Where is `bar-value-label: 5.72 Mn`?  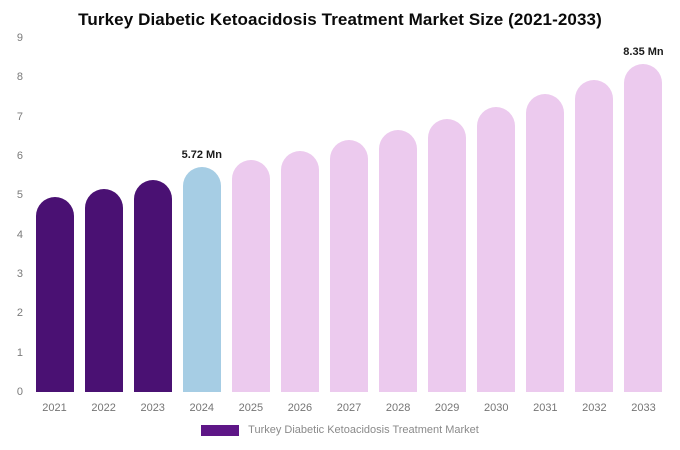
bar-value-label: 5.72 Mn is located at coordinates (201, 155).